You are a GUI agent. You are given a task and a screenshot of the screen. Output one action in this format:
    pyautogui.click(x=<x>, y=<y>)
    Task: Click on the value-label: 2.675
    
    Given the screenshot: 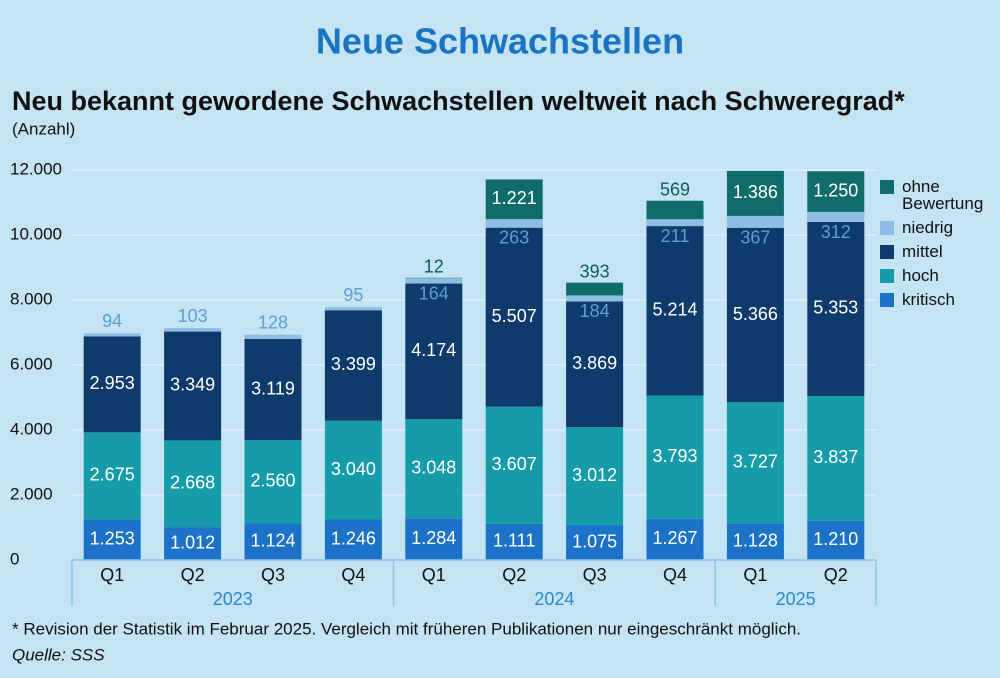 What is the action you would take?
    pyautogui.click(x=112, y=475)
    